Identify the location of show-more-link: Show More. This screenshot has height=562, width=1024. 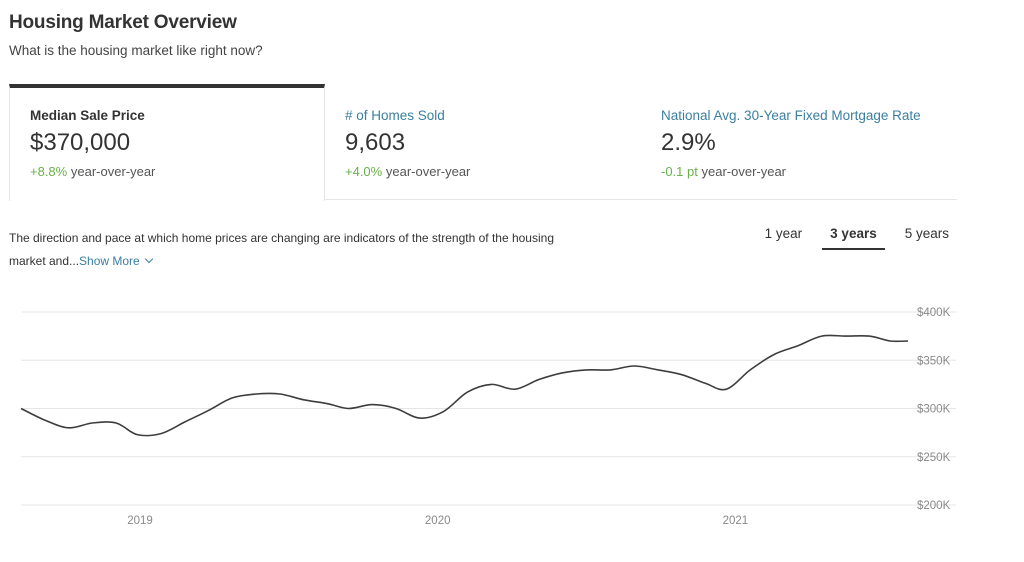
(116, 261).